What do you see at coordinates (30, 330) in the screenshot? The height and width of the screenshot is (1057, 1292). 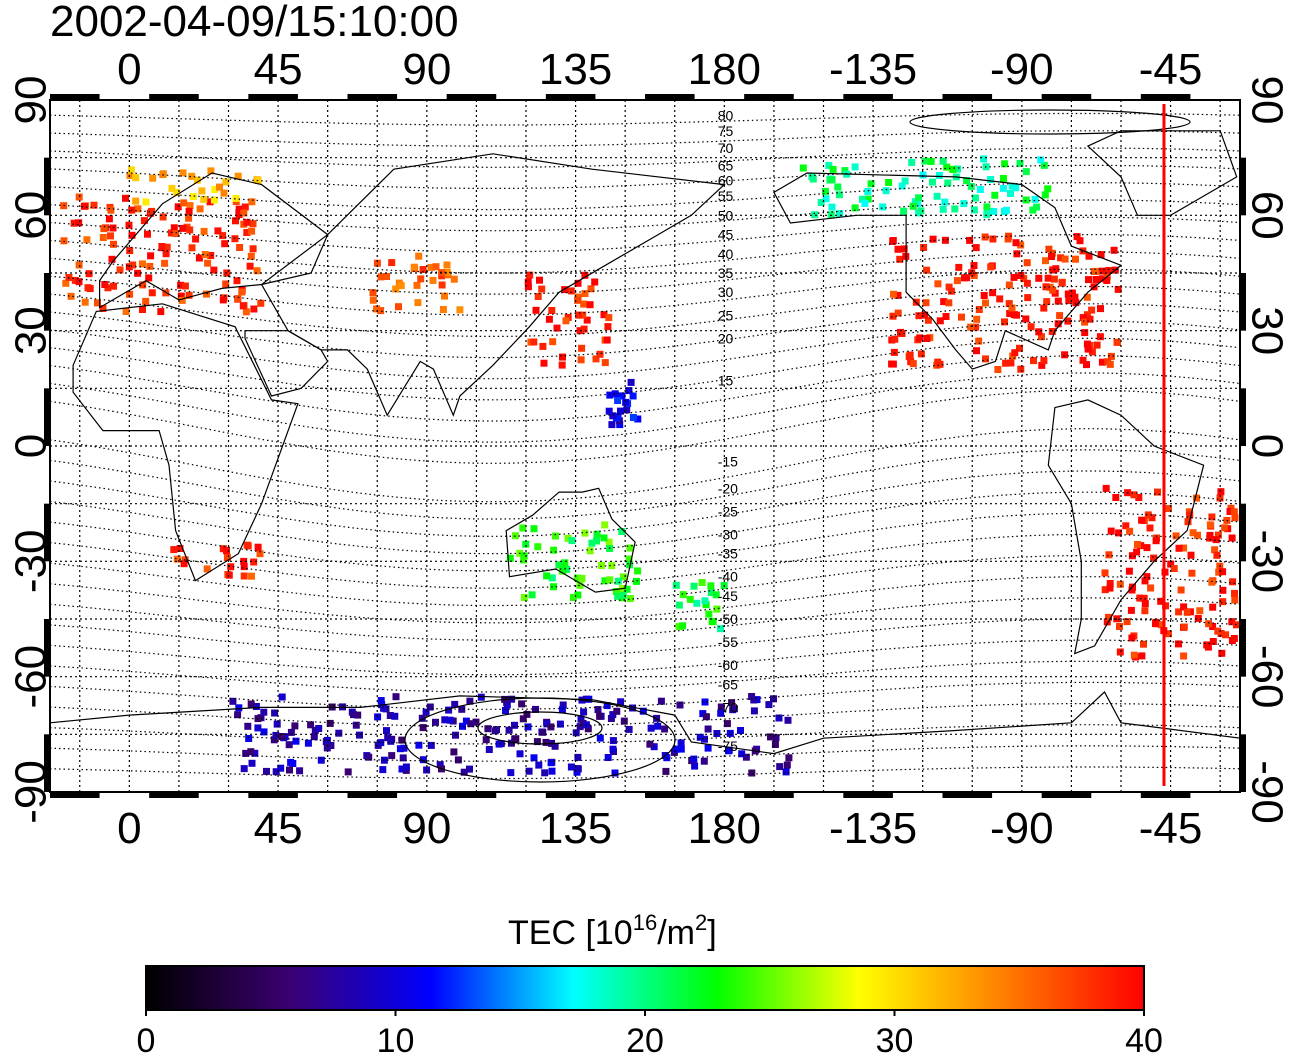 I see `y-tick-left: 30` at bounding box center [30, 330].